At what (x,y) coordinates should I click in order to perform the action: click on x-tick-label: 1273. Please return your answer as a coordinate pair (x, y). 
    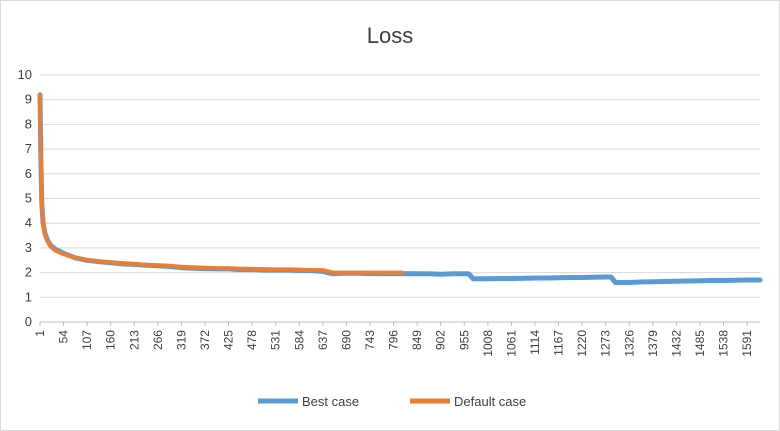
    Looking at the image, I should click on (606, 343).